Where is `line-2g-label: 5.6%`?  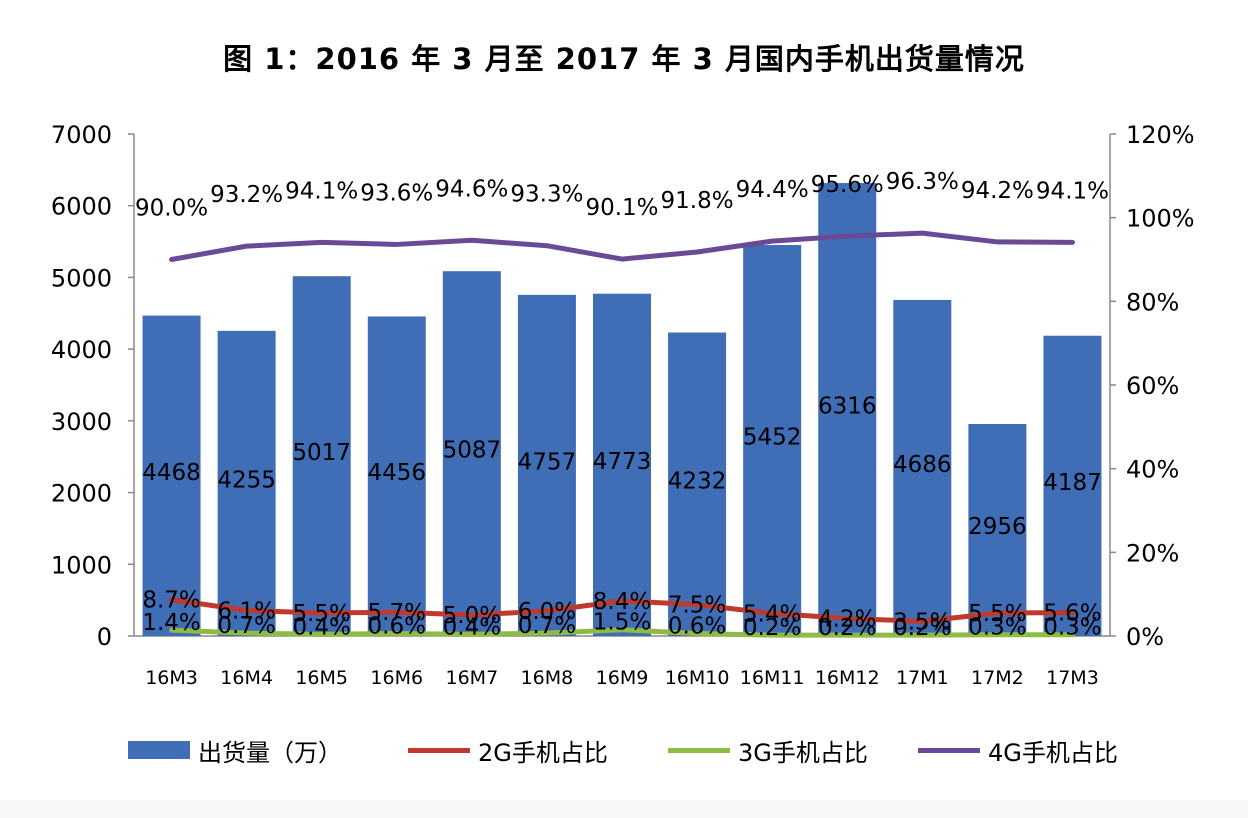
line-2g-label: 5.6% is located at coordinates (1072, 614).